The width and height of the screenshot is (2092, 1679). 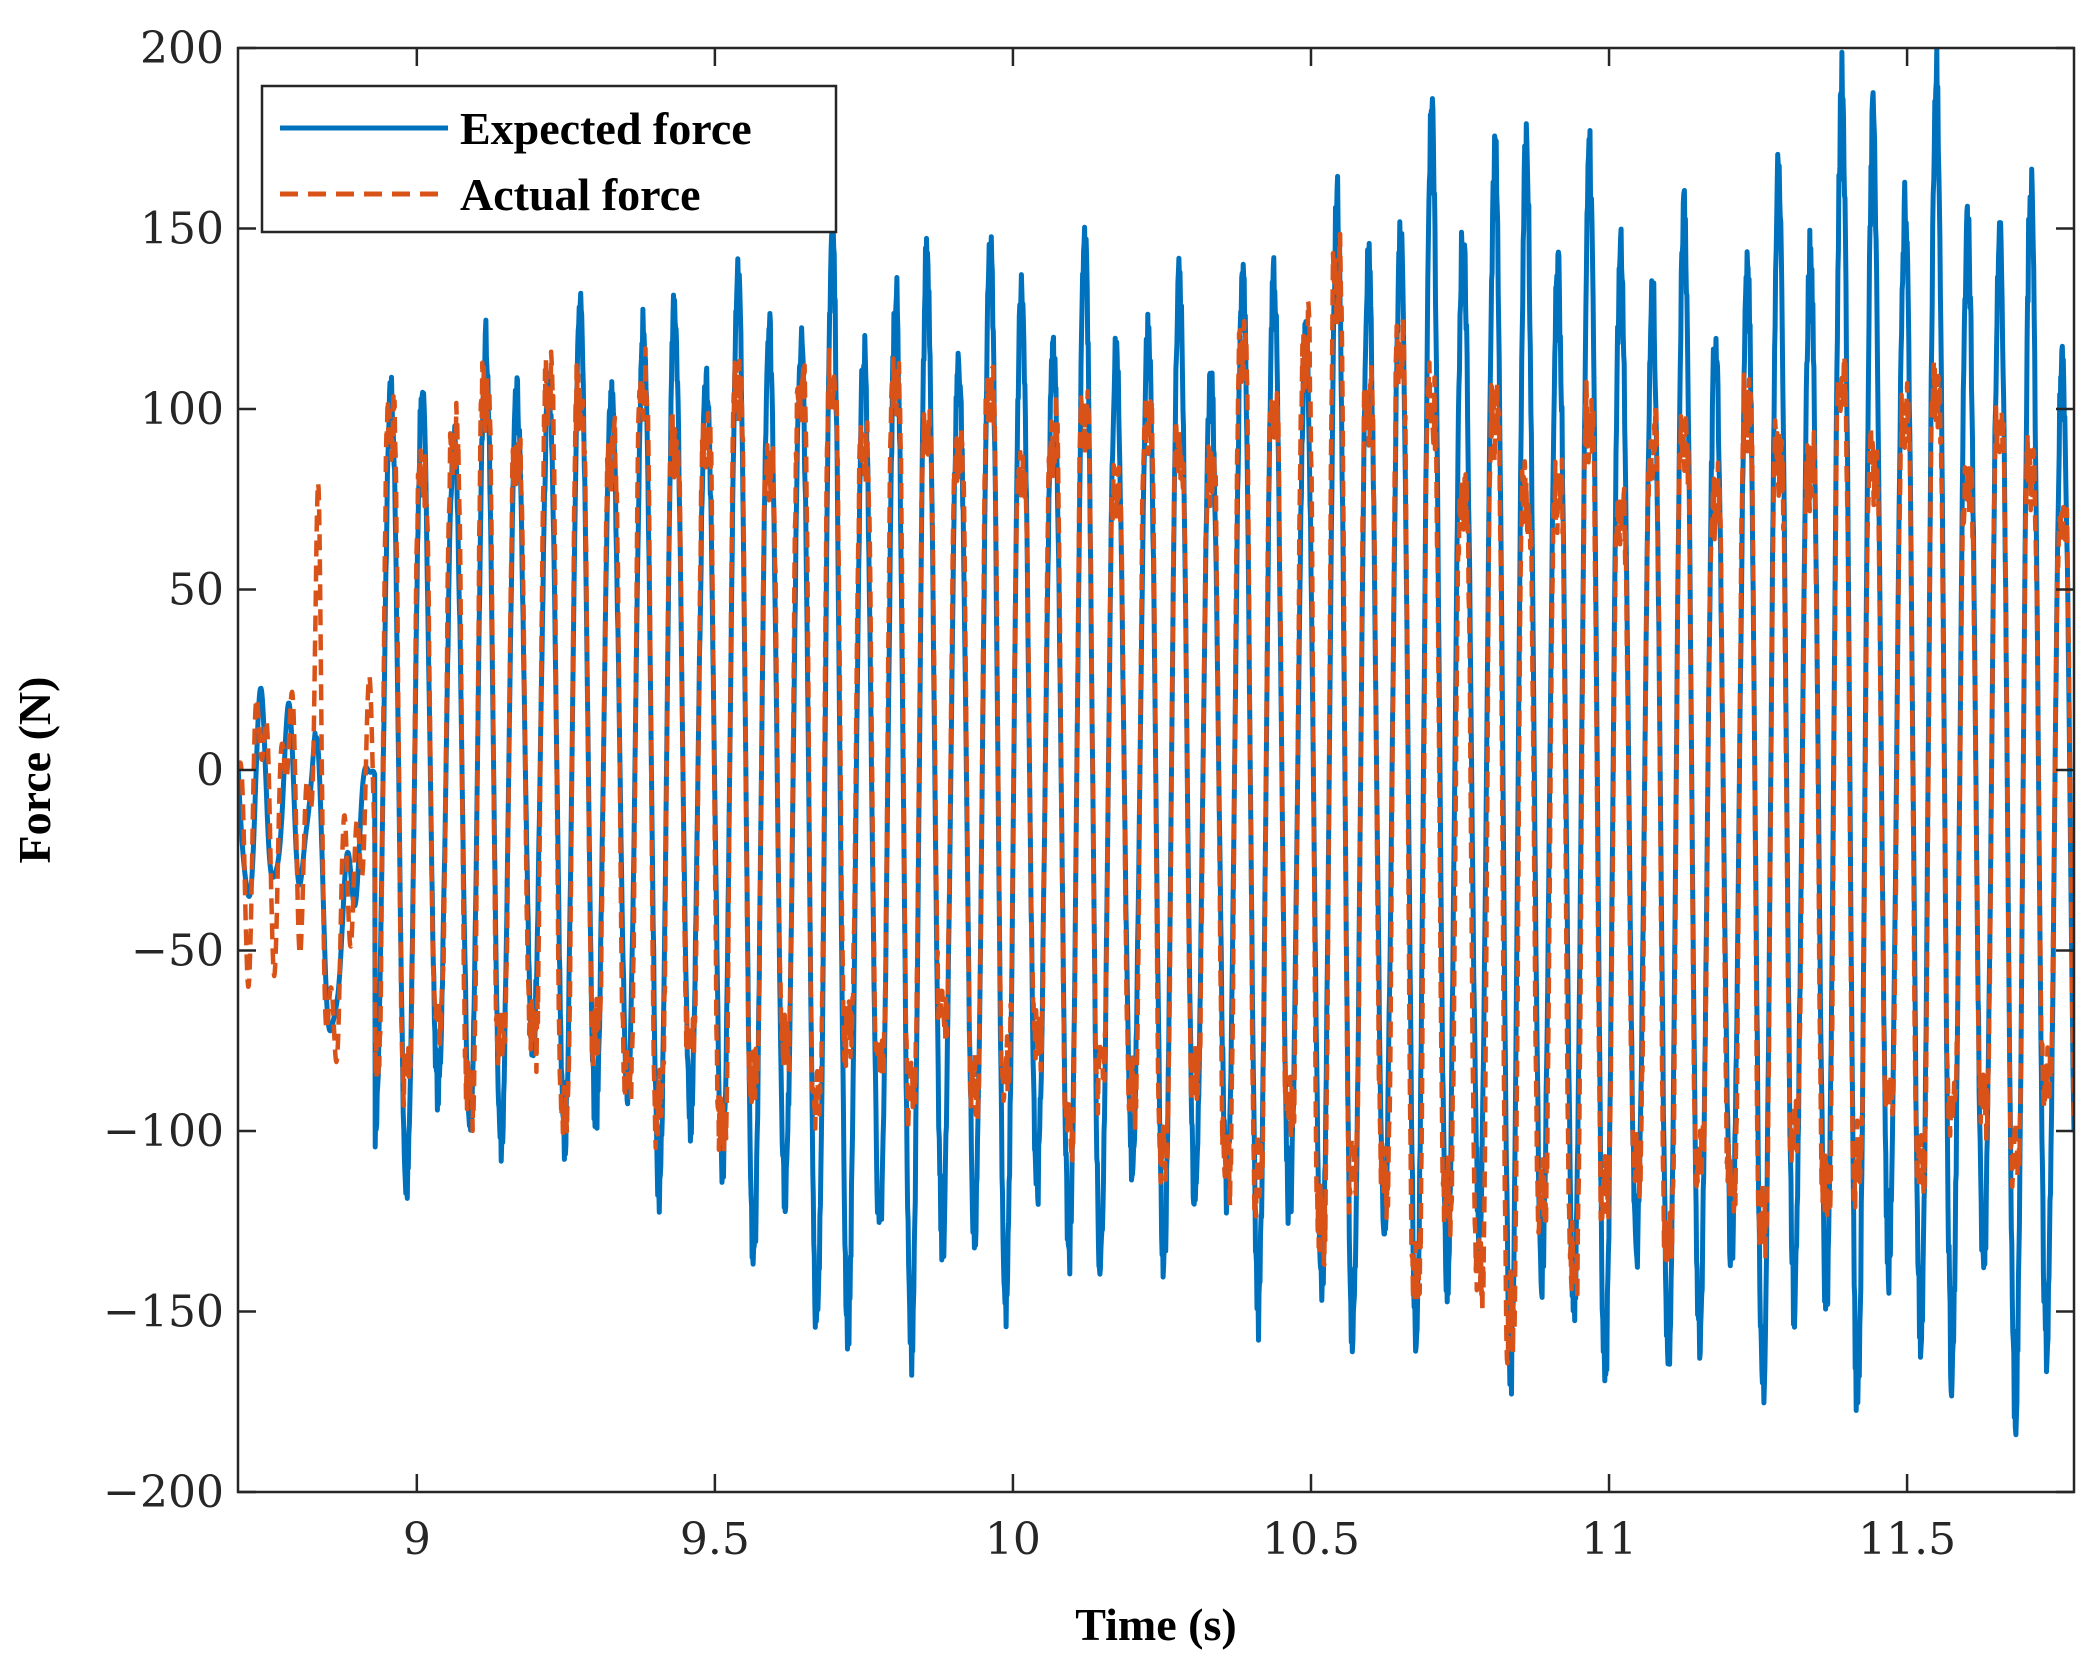 I want to click on legend-label-actual-force: Actual force, so click(x=580, y=194).